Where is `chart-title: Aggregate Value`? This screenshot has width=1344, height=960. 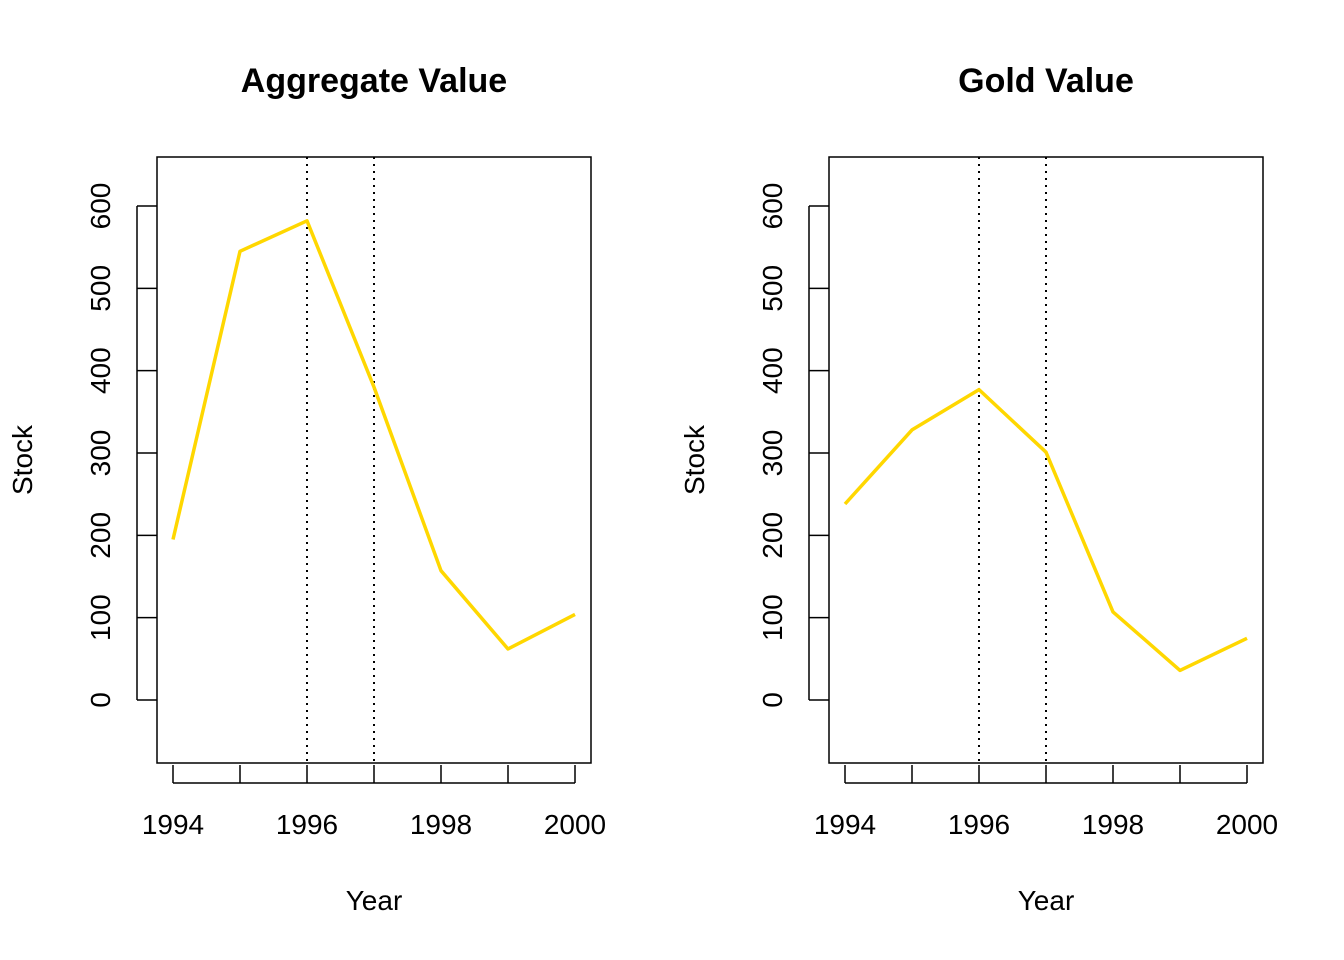
chart-title: Aggregate Value is located at coordinates (374, 81).